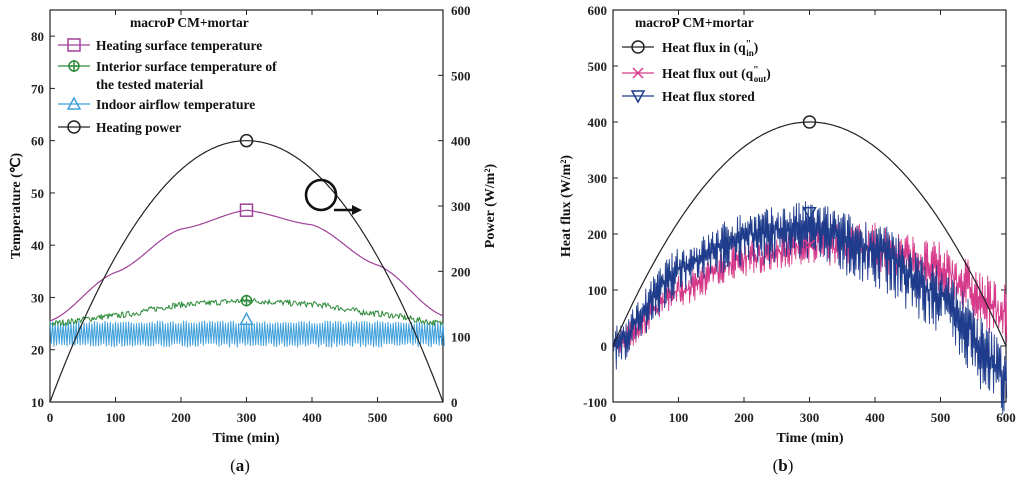  Describe the element at coordinates (809, 213) in the screenshot. I see `heat-flux-stored-marker` at that location.